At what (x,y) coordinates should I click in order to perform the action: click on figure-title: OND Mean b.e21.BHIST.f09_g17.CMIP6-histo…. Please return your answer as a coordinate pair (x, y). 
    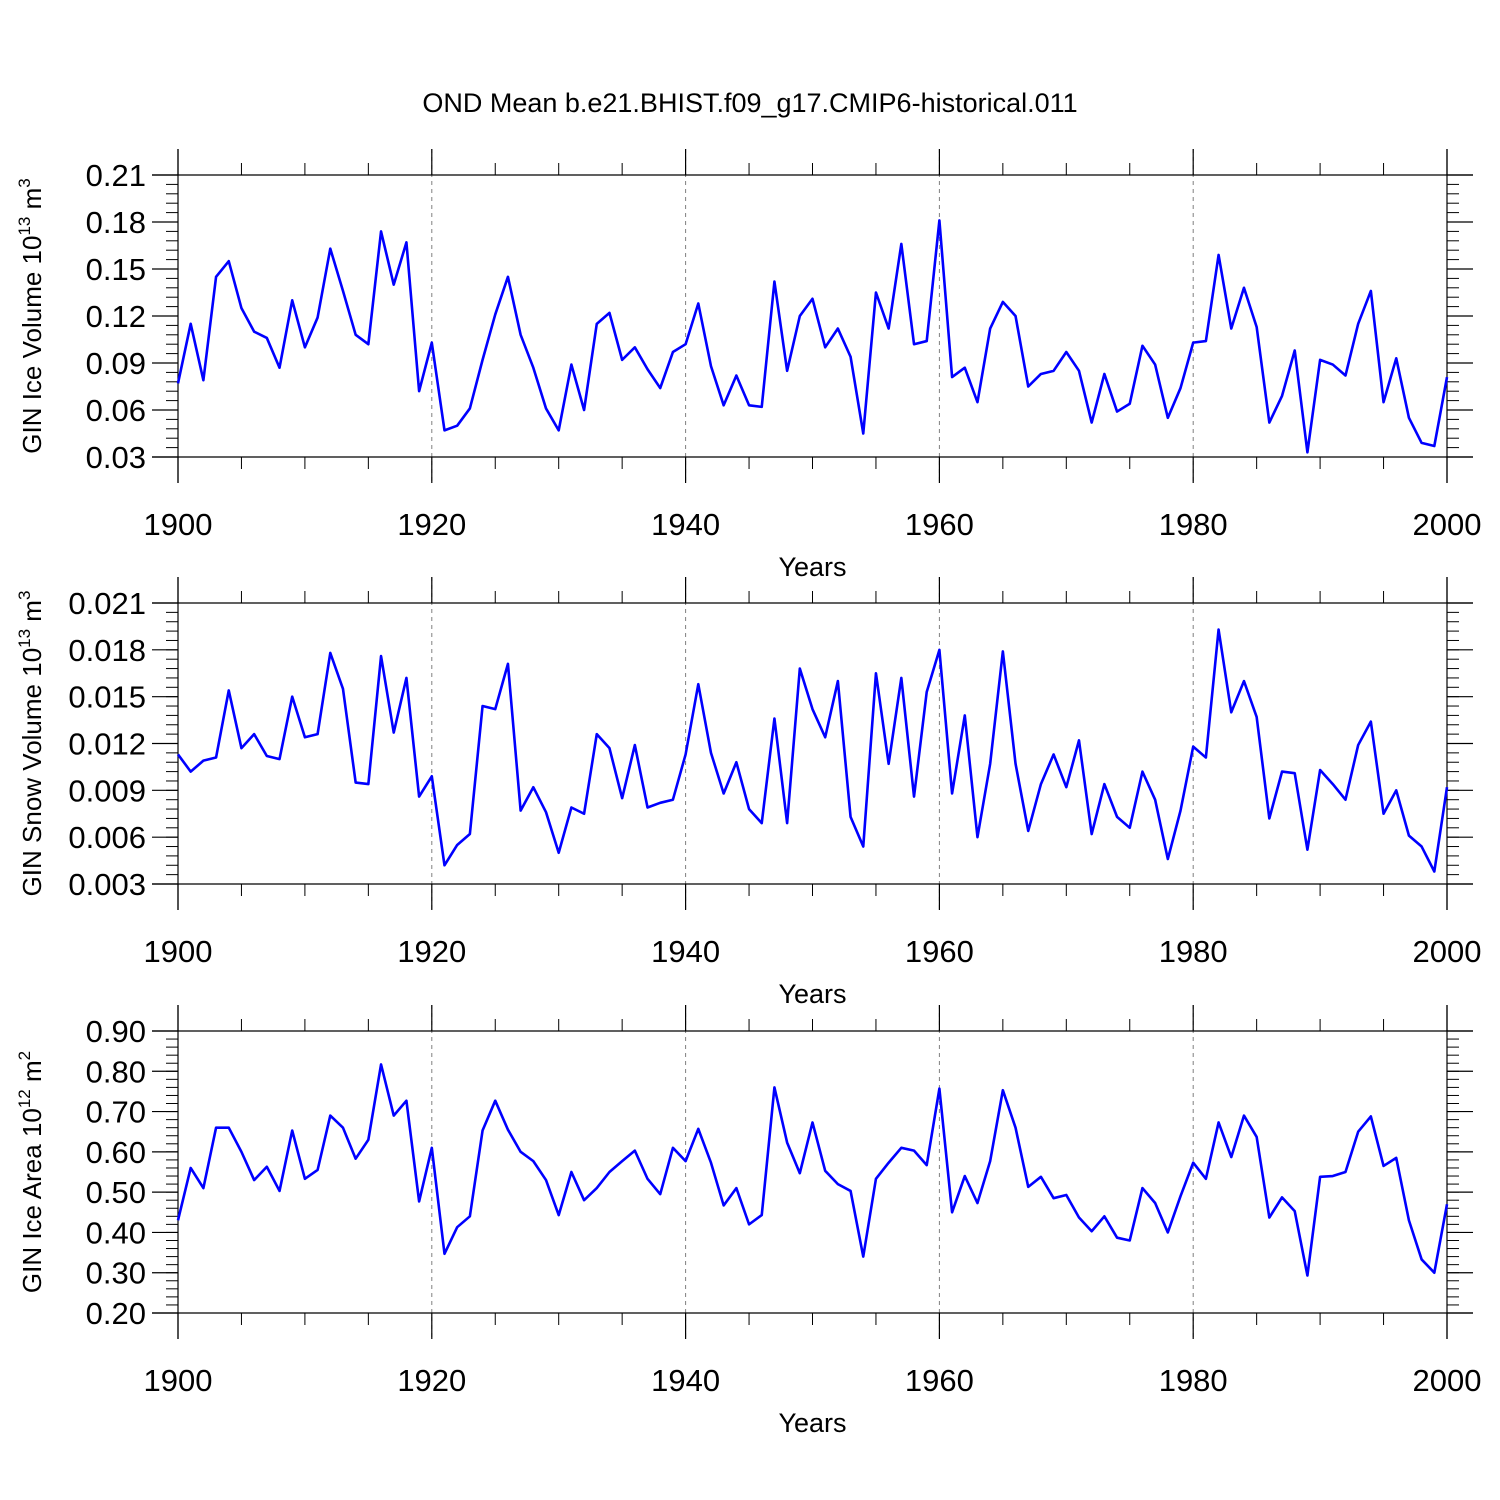
    Looking at the image, I should click on (749, 103).